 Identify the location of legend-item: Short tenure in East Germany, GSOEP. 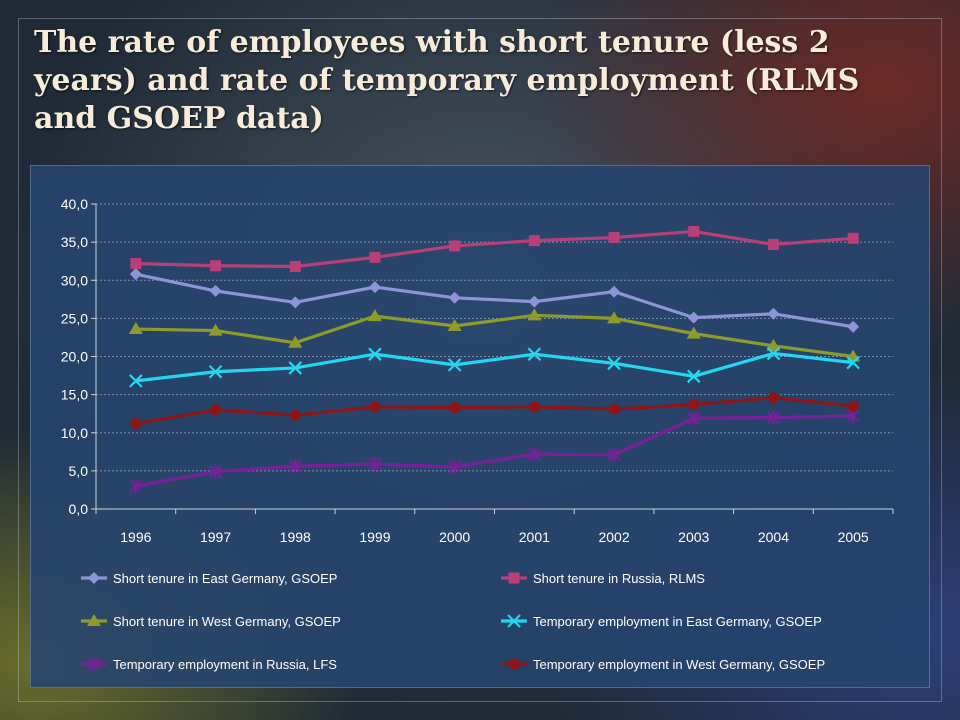
(209, 578).